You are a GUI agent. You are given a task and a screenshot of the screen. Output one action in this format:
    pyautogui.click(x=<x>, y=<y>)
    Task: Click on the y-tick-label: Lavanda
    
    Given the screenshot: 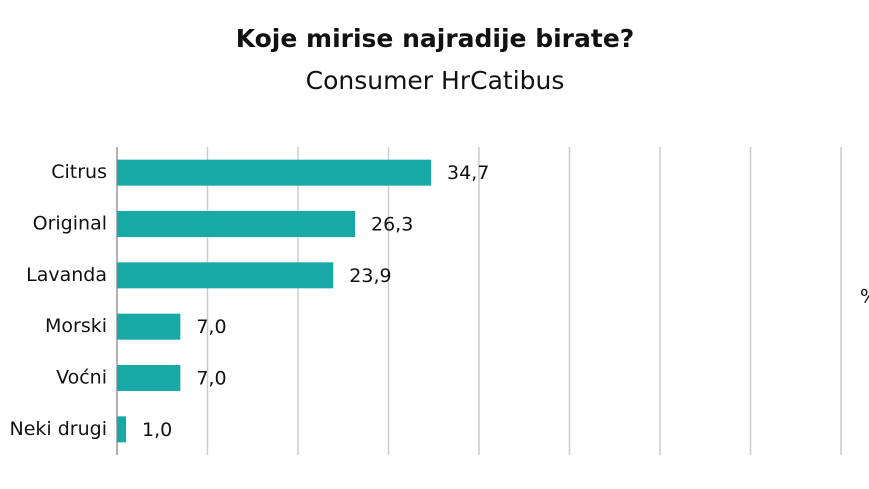 What is the action you would take?
    pyautogui.click(x=66, y=275)
    